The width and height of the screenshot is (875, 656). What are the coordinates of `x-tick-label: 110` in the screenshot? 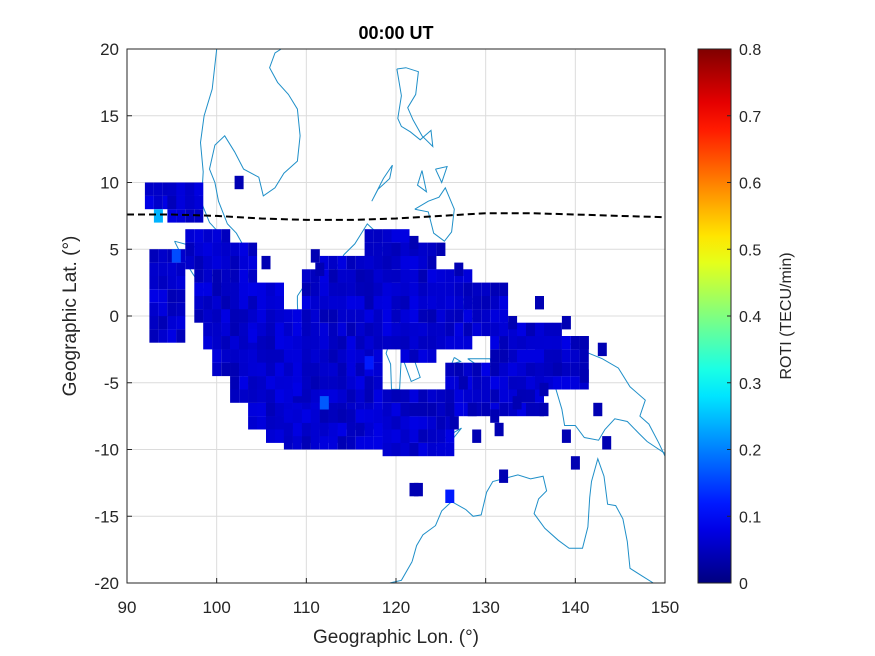 It's located at (306, 607).